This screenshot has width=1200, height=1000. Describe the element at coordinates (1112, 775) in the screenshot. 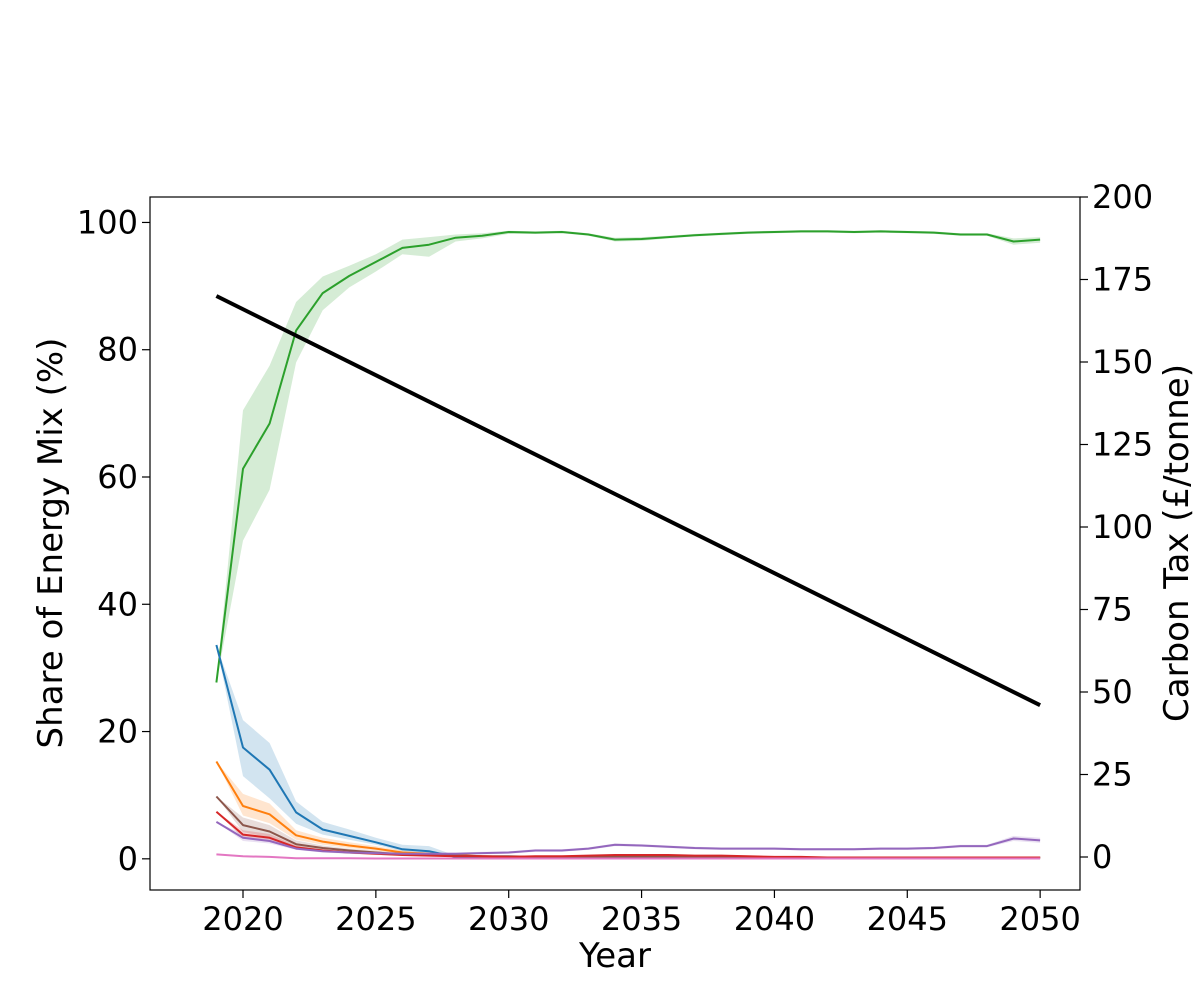

I see `right-y-tick-label: 25` at that location.